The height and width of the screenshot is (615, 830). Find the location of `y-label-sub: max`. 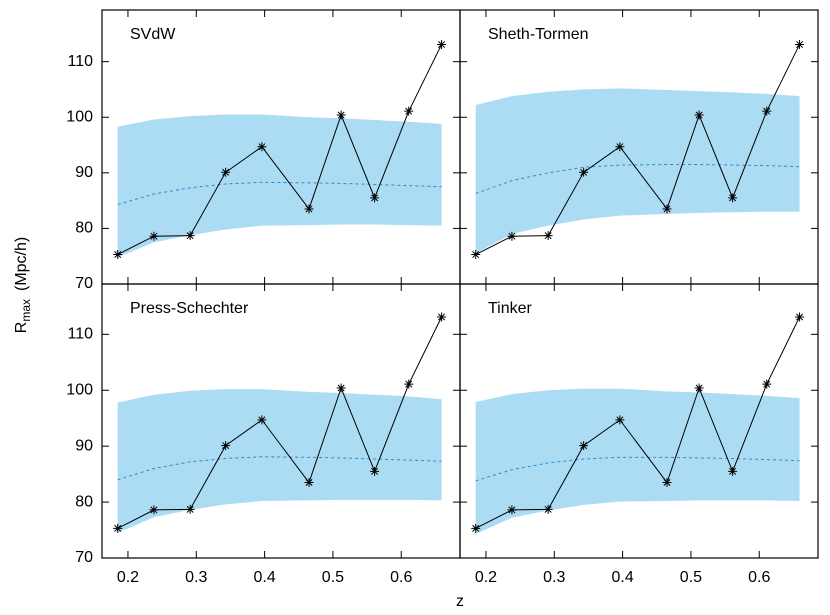

y-label-sub: max is located at coordinates (26, 310).